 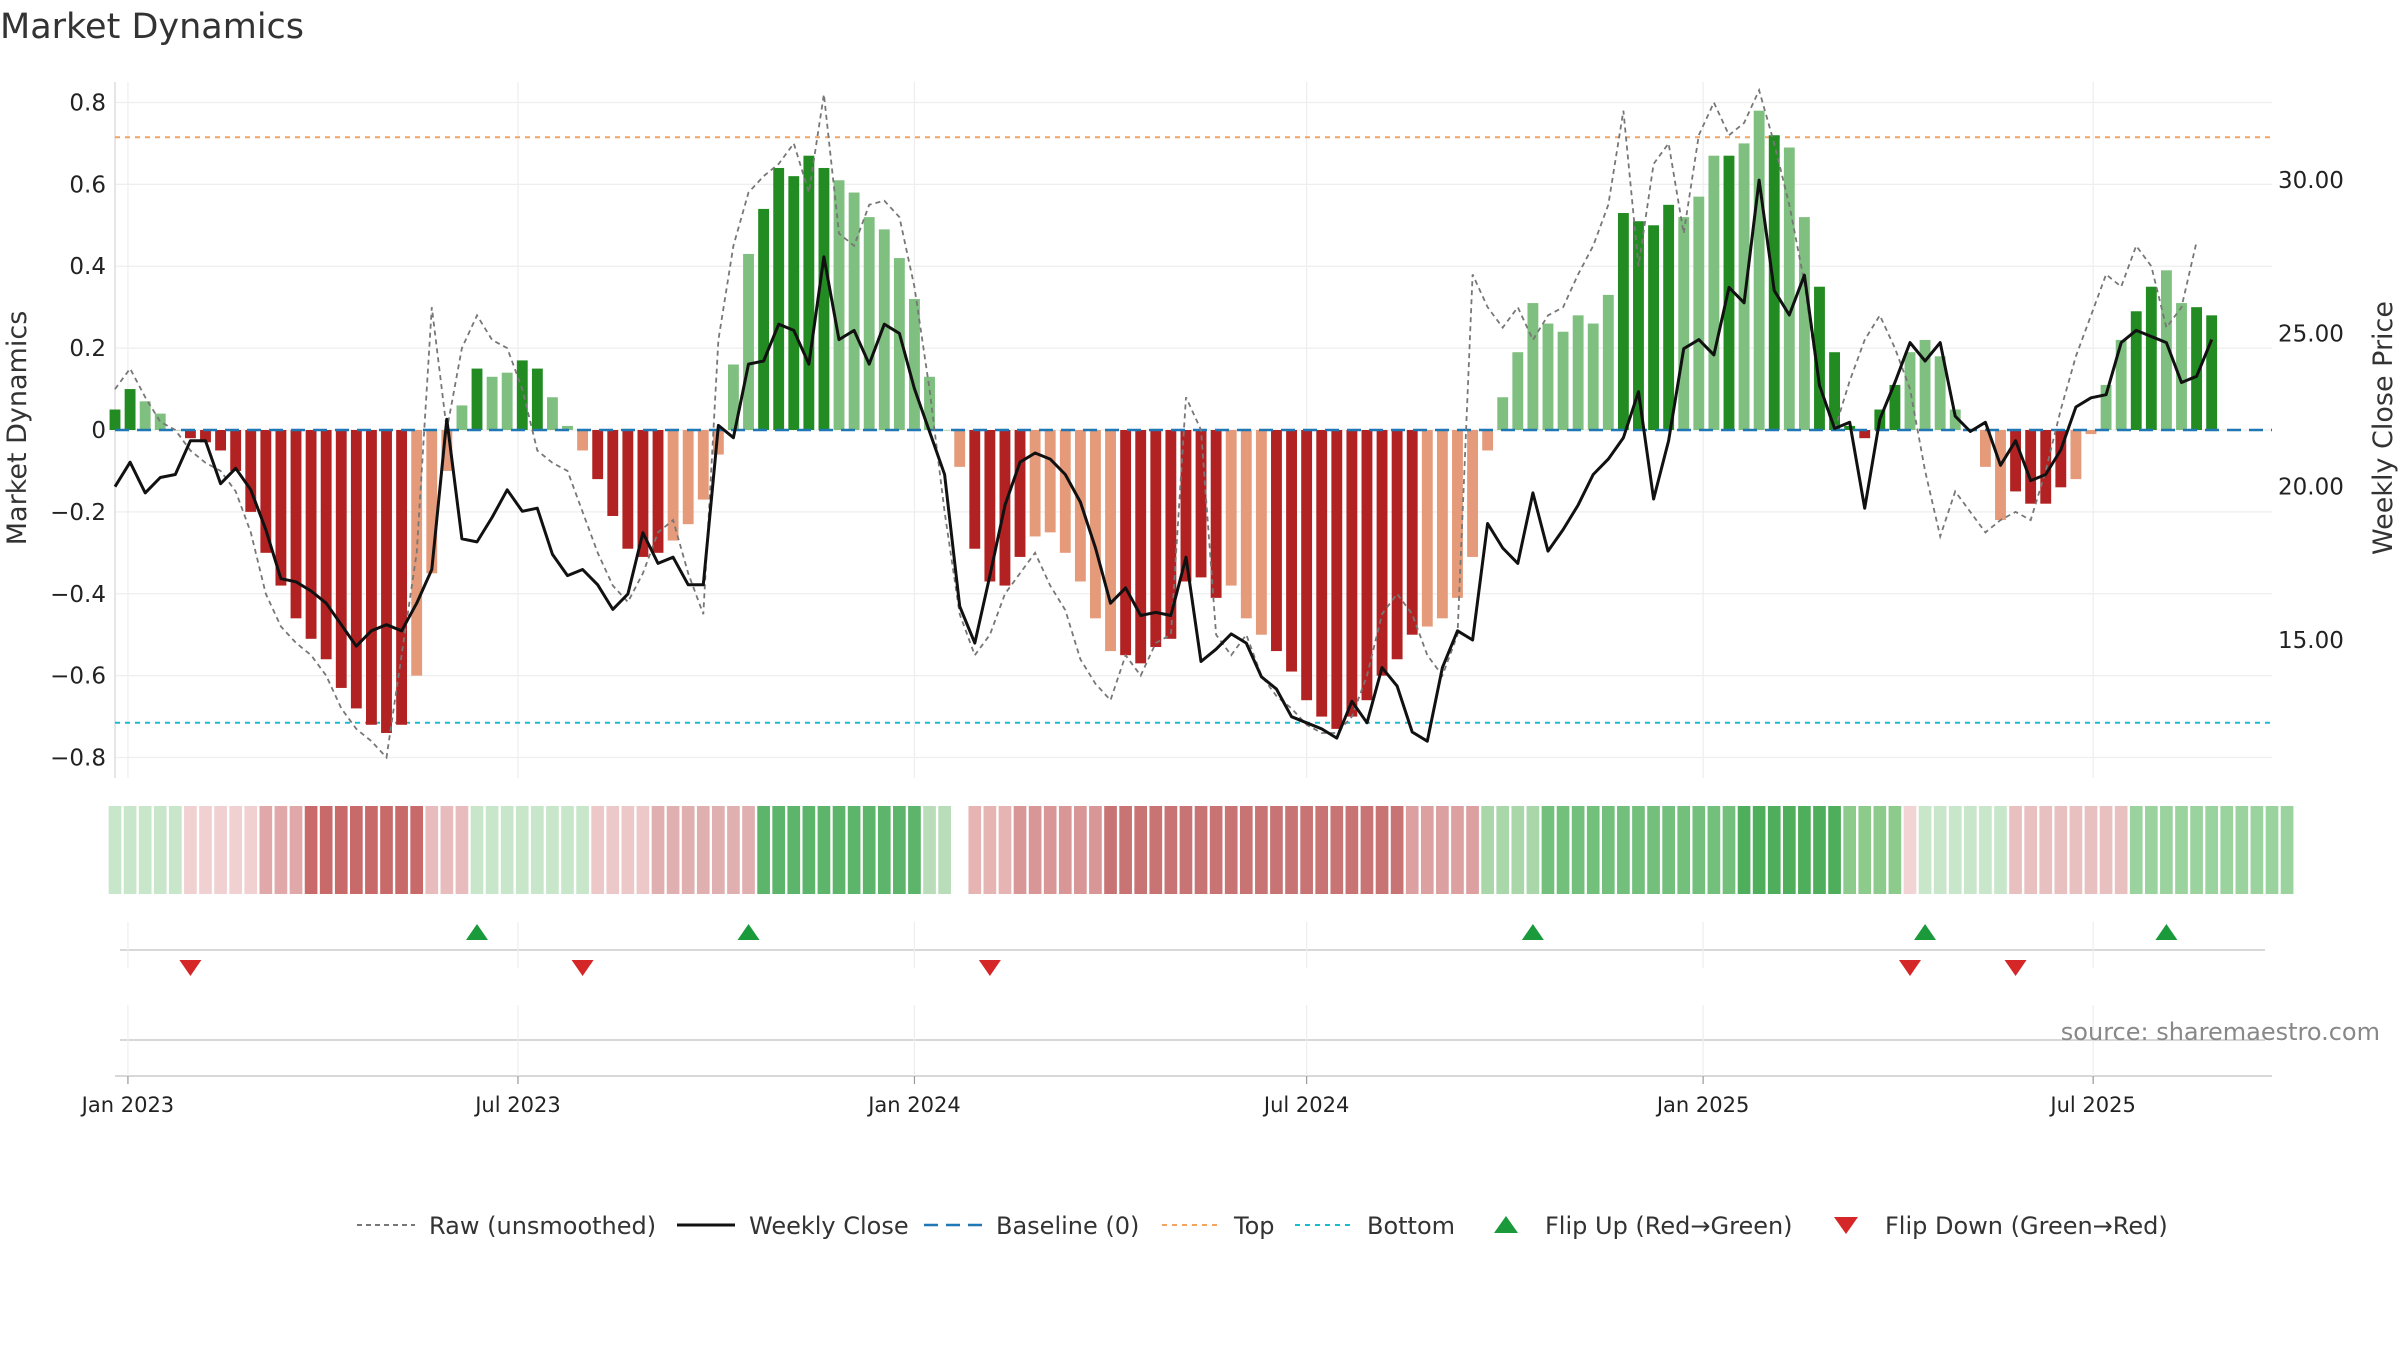 I want to click on flip-down-marker, so click(x=2015, y=968).